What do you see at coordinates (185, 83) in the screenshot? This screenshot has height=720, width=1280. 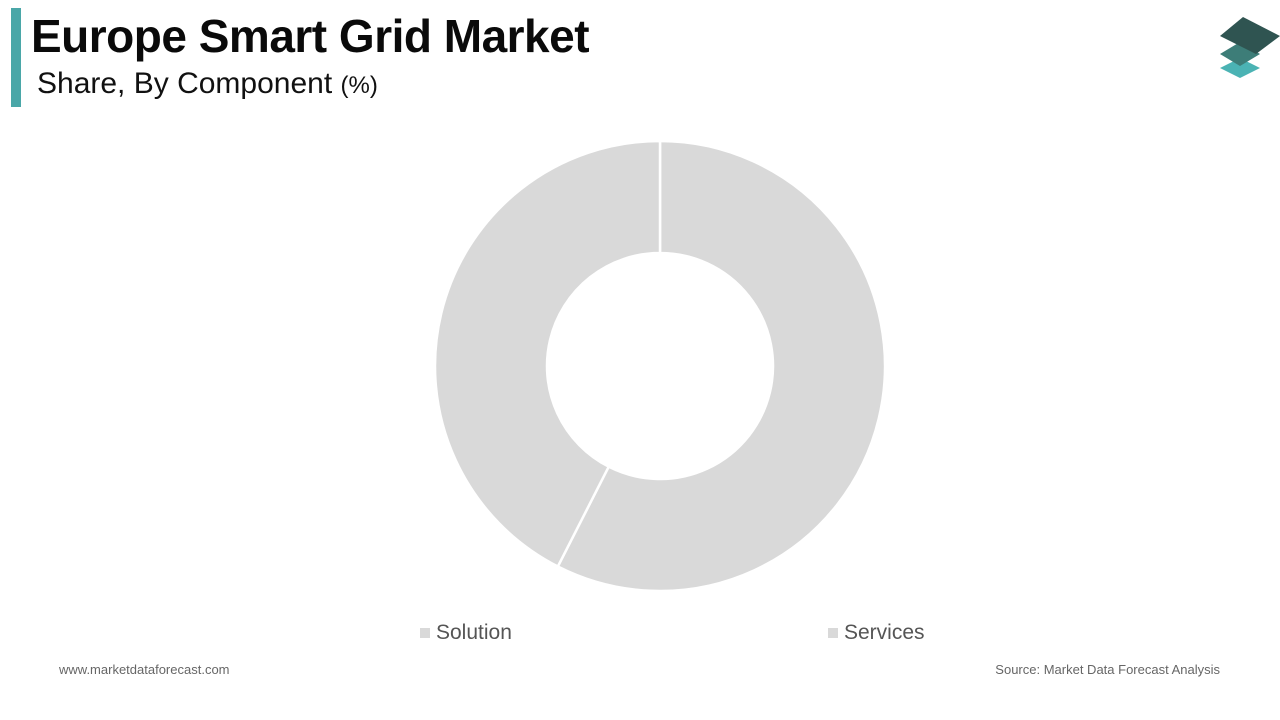 I see `subtitle-text: Share, By Component` at bounding box center [185, 83].